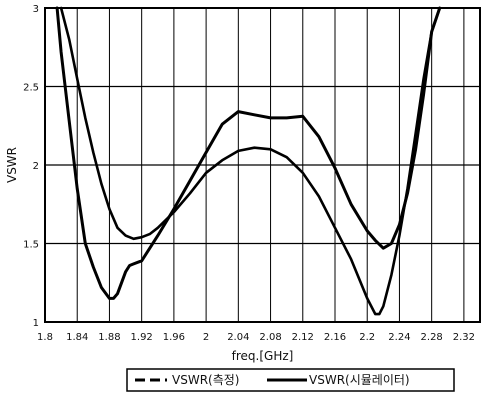  What do you see at coordinates (77, 337) in the screenshot?
I see `x-tick-label: 1.84` at bounding box center [77, 337].